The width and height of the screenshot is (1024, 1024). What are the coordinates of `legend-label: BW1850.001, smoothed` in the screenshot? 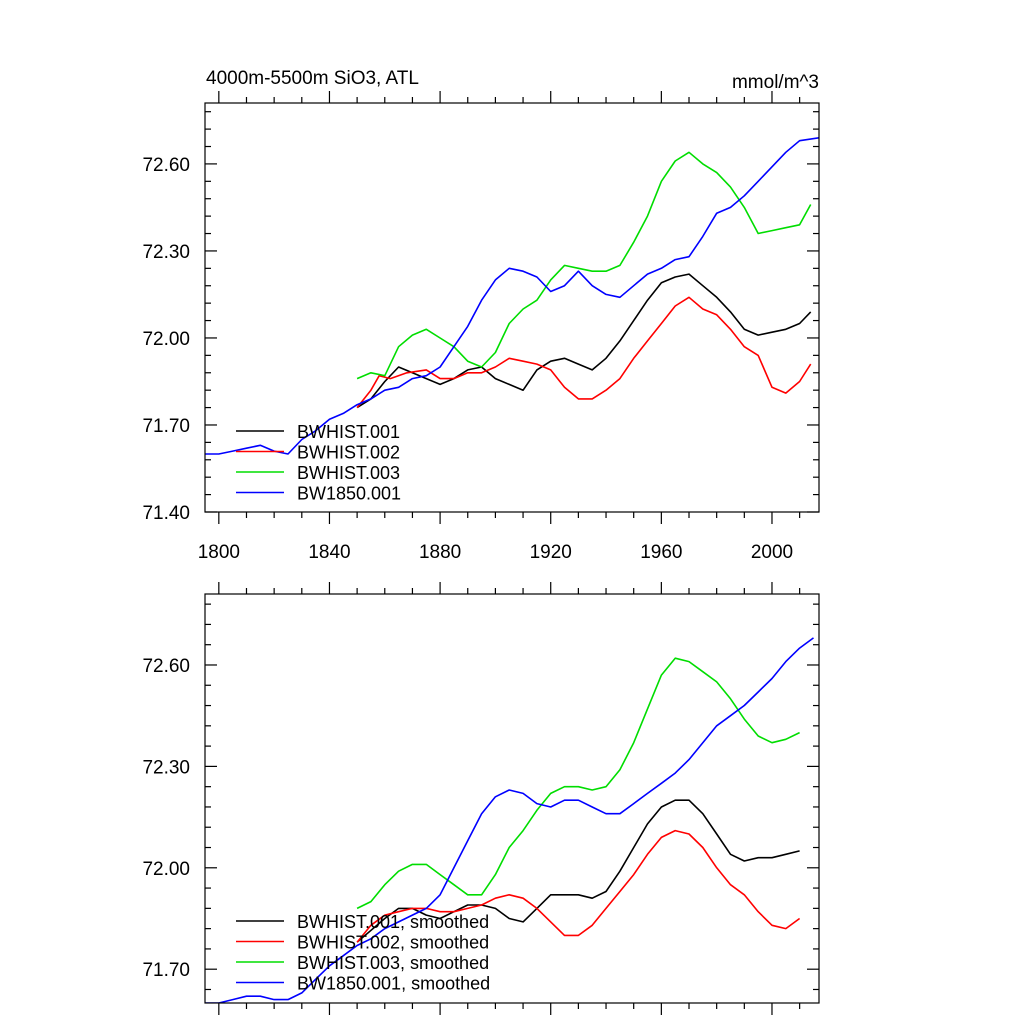 It's located at (393, 984).